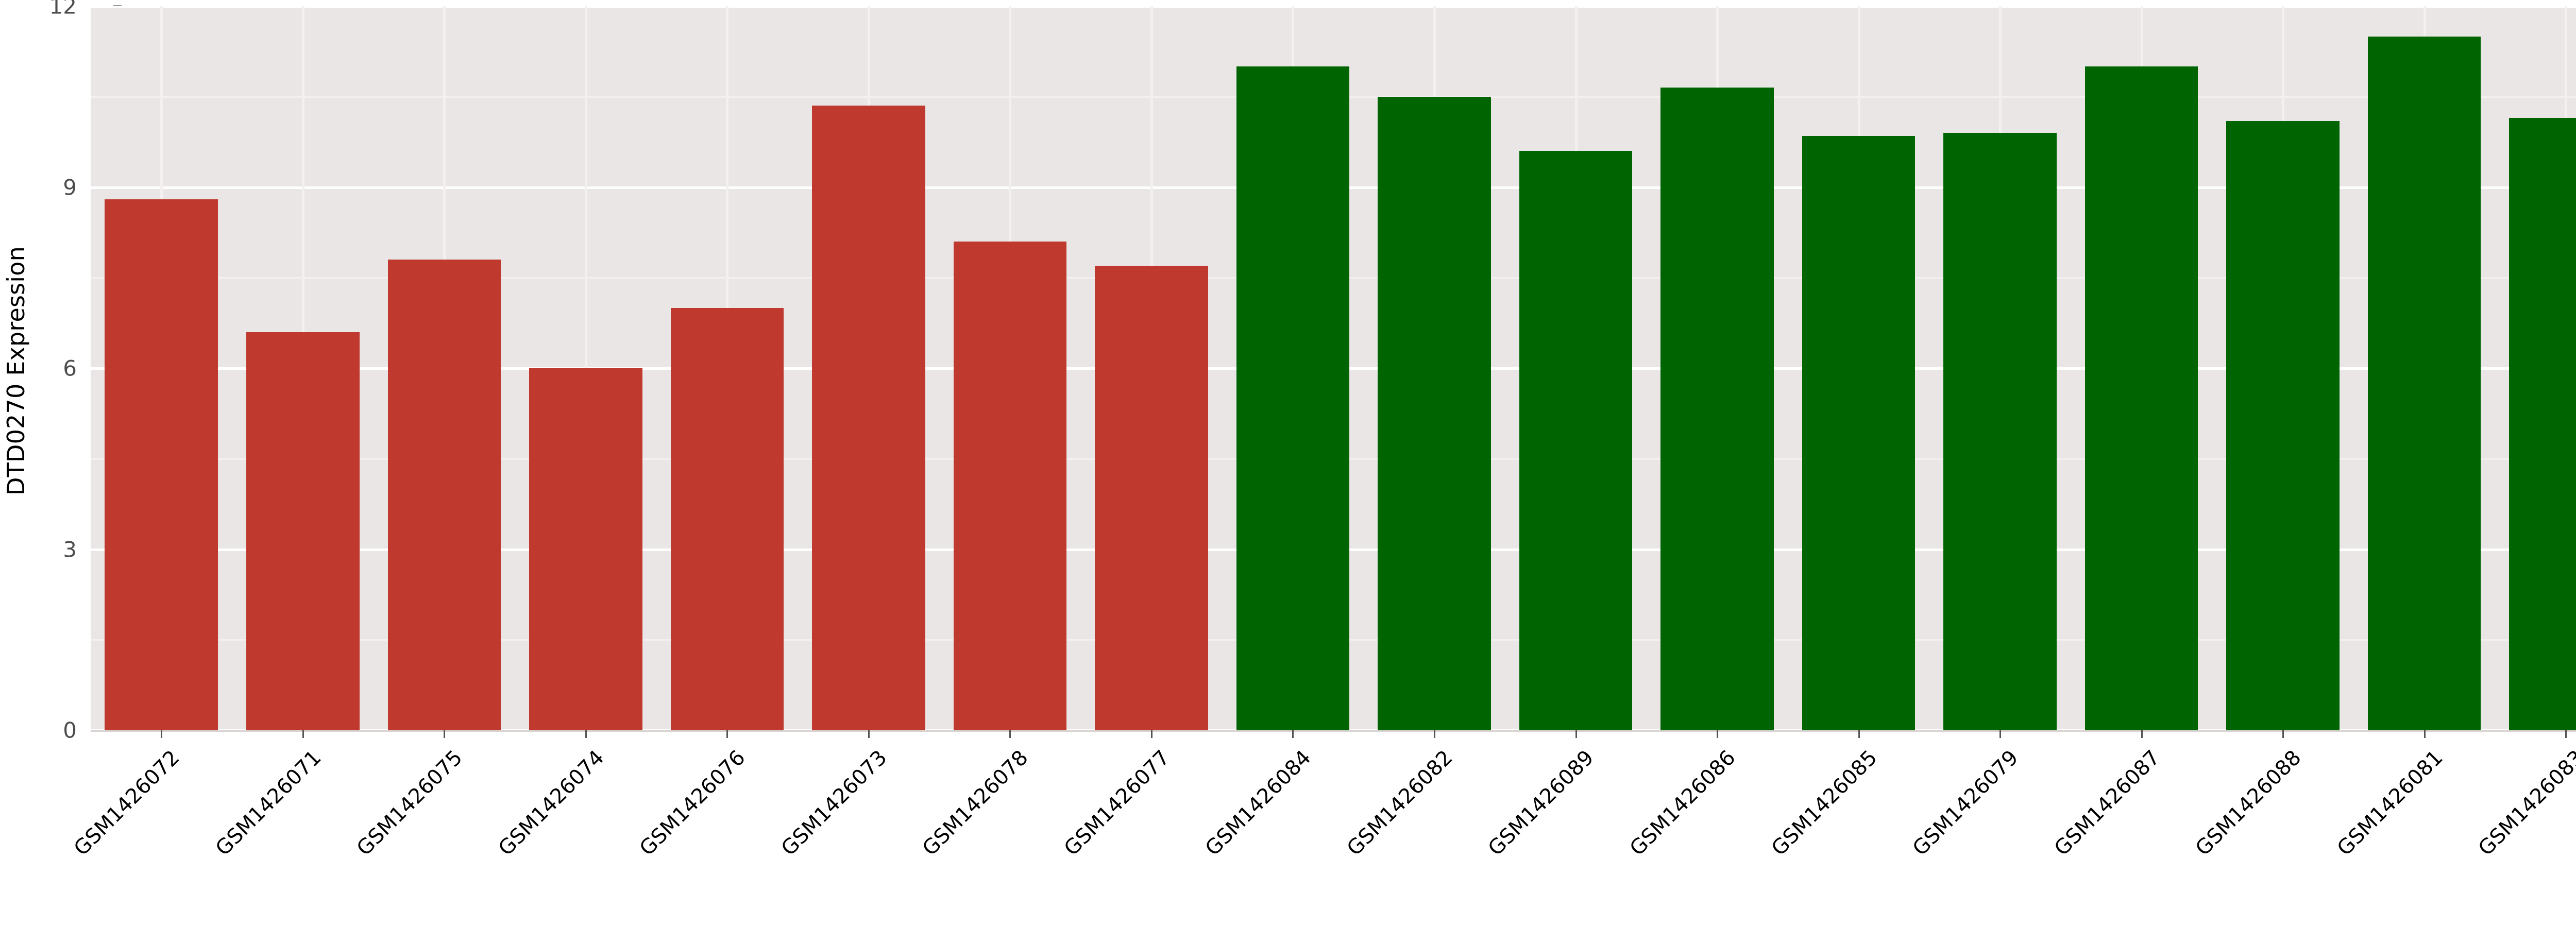 The height and width of the screenshot is (927, 2576). I want to click on y-tick-label: 3, so click(70, 549).